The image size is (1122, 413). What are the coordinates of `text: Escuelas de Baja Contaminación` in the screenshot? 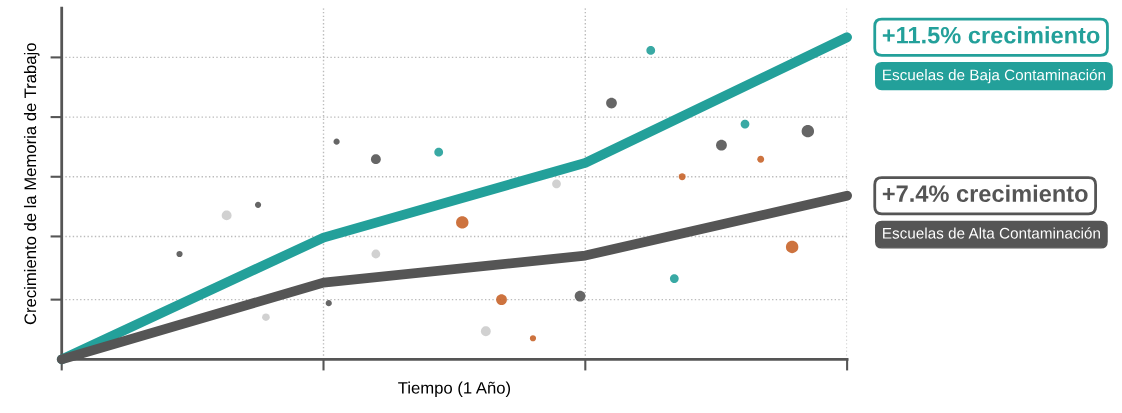 It's located at (994, 76).